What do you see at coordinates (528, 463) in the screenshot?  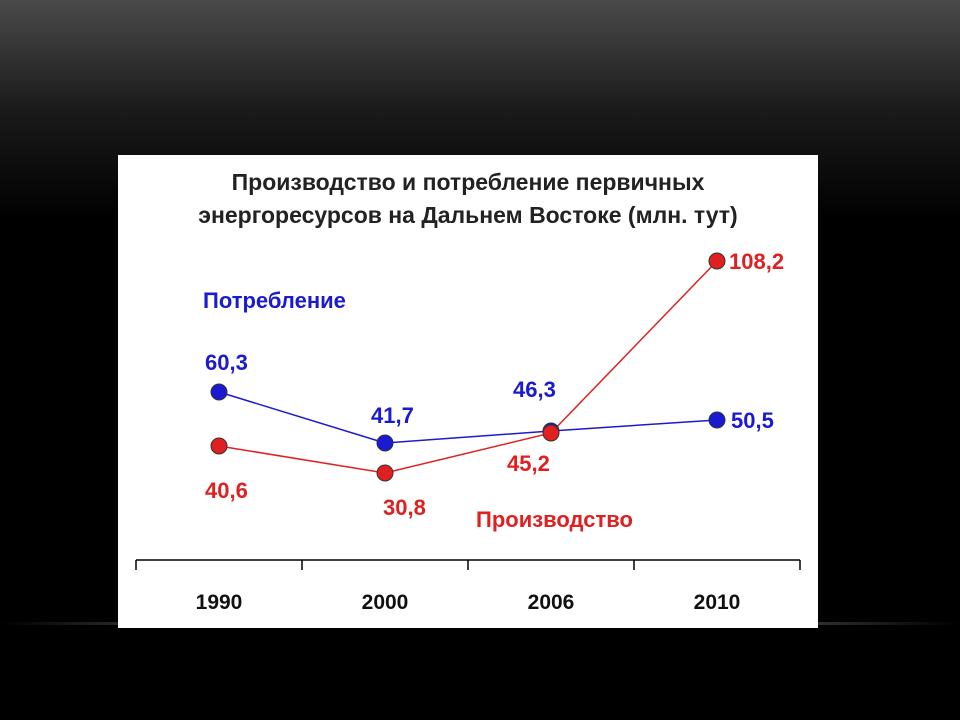 I see `data-label-prod-2006: 45,2` at bounding box center [528, 463].